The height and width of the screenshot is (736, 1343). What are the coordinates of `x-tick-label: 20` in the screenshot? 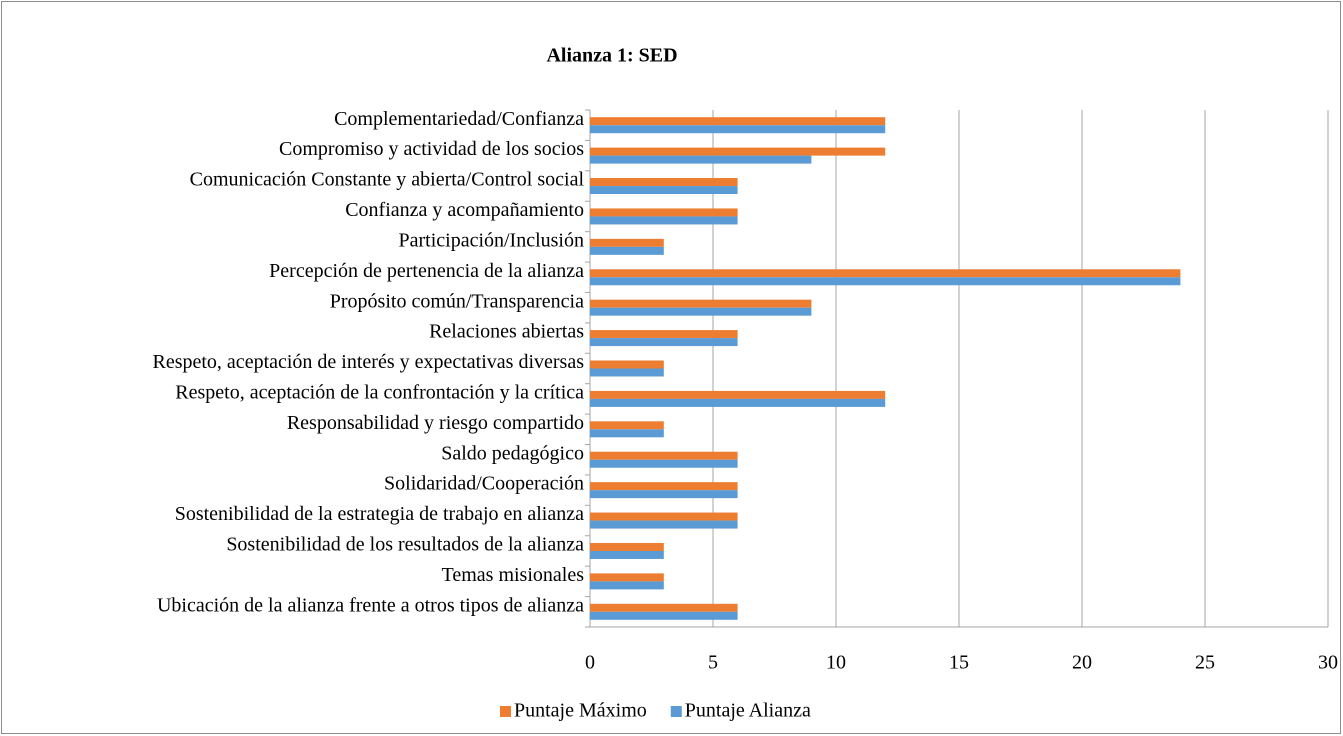 It's located at (1082, 663).